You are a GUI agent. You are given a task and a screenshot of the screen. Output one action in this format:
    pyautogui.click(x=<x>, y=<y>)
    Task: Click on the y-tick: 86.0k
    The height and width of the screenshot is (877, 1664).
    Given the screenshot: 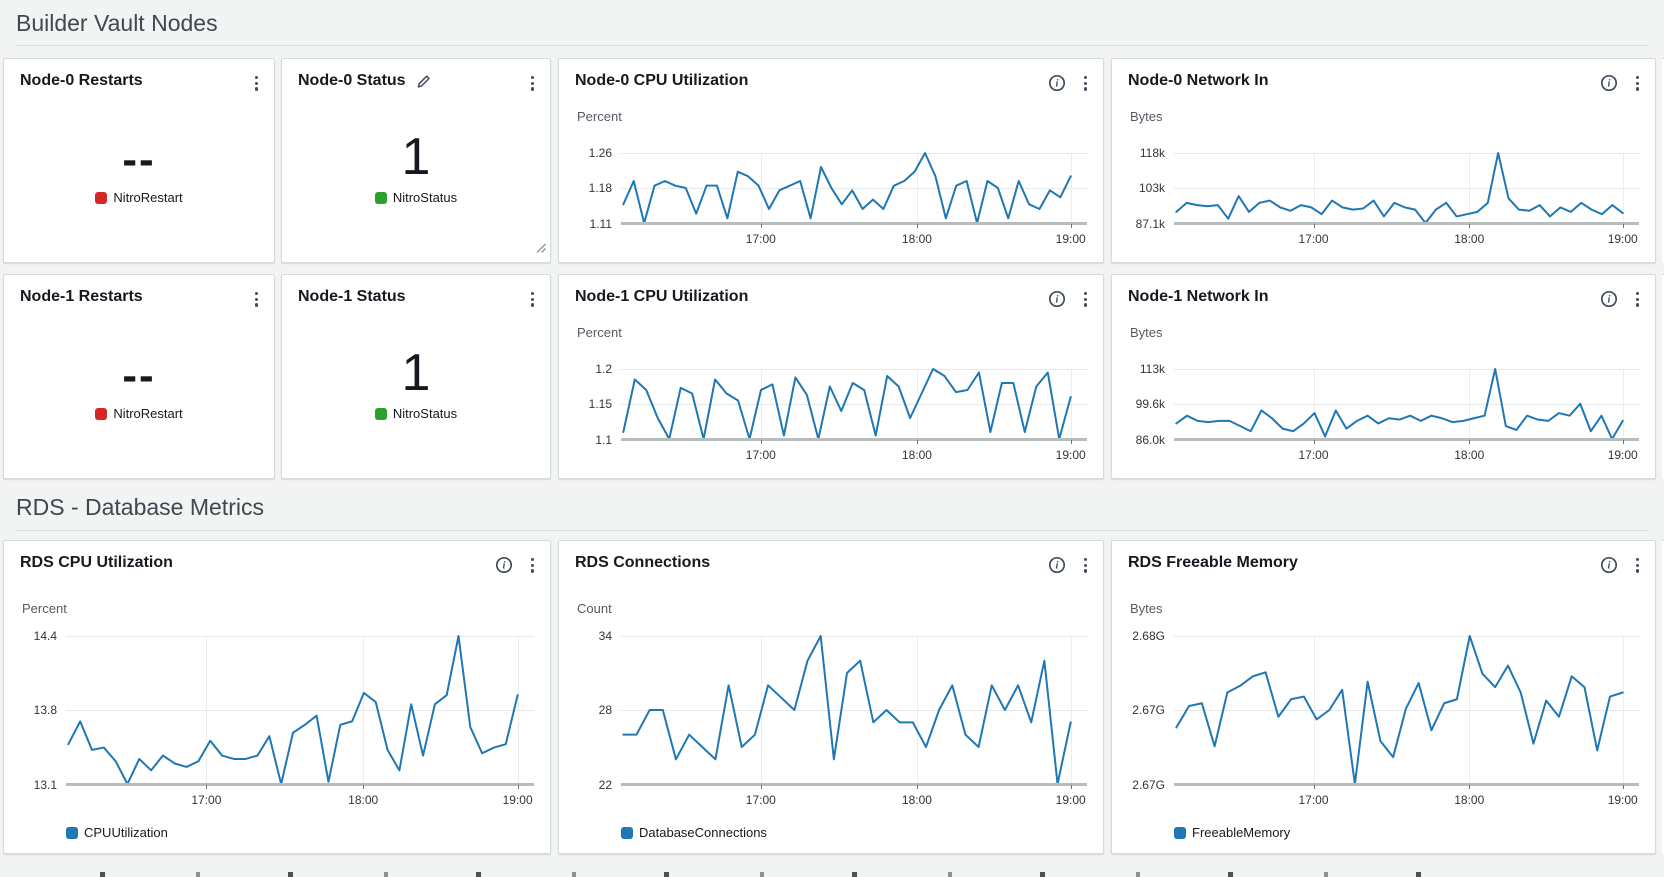 What is the action you would take?
    pyautogui.click(x=1150, y=440)
    